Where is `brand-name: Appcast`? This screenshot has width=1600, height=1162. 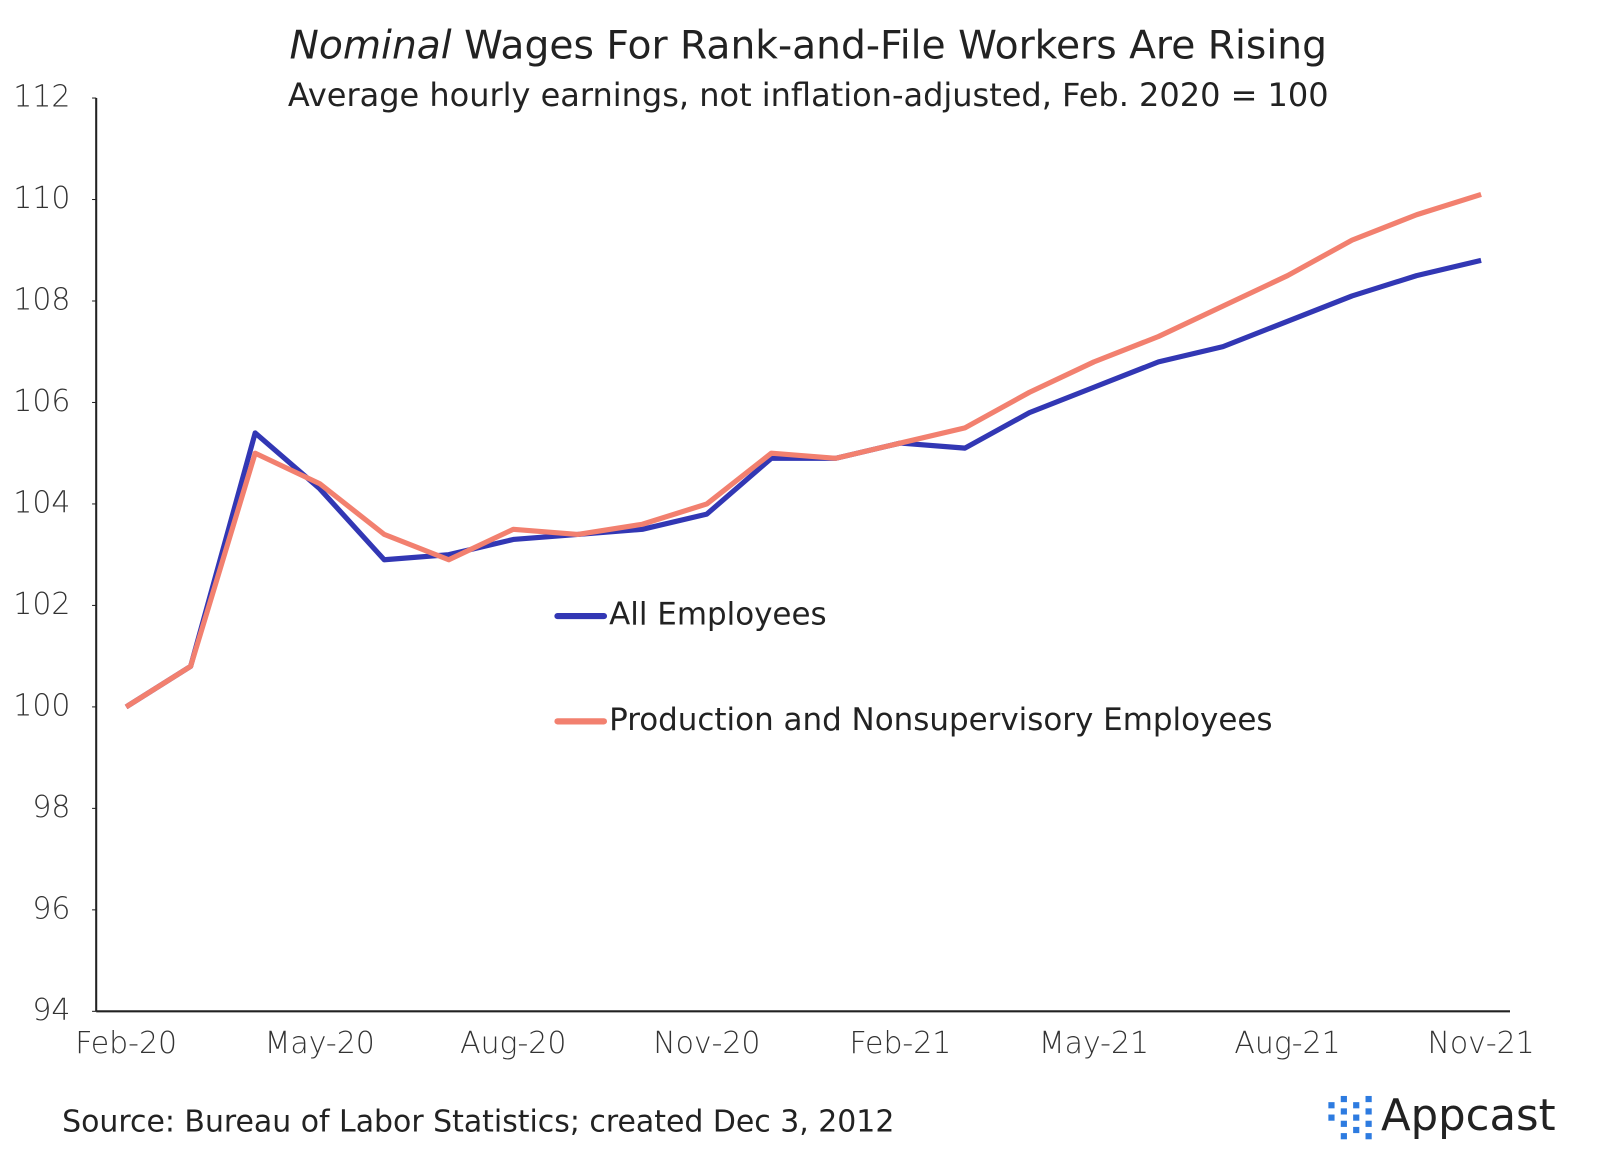
brand-name: Appcast is located at coordinates (1468, 1116).